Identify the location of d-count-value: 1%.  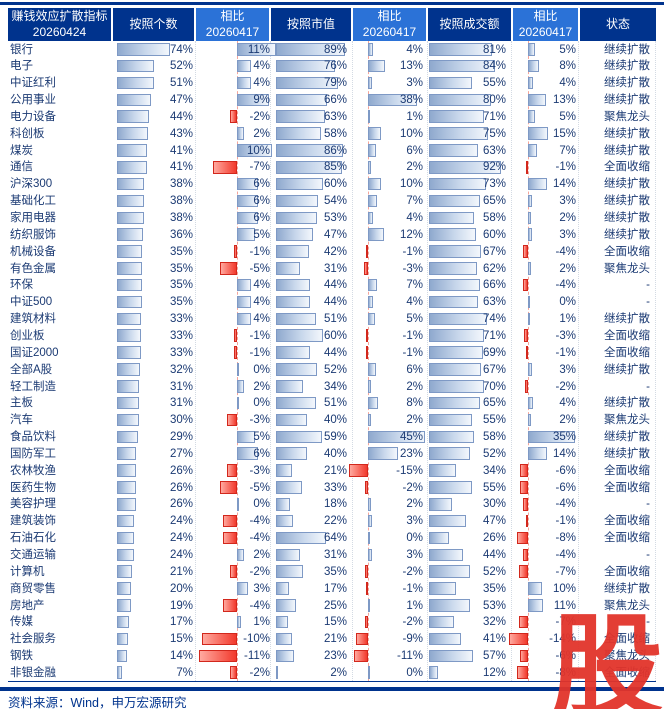
(261, 622).